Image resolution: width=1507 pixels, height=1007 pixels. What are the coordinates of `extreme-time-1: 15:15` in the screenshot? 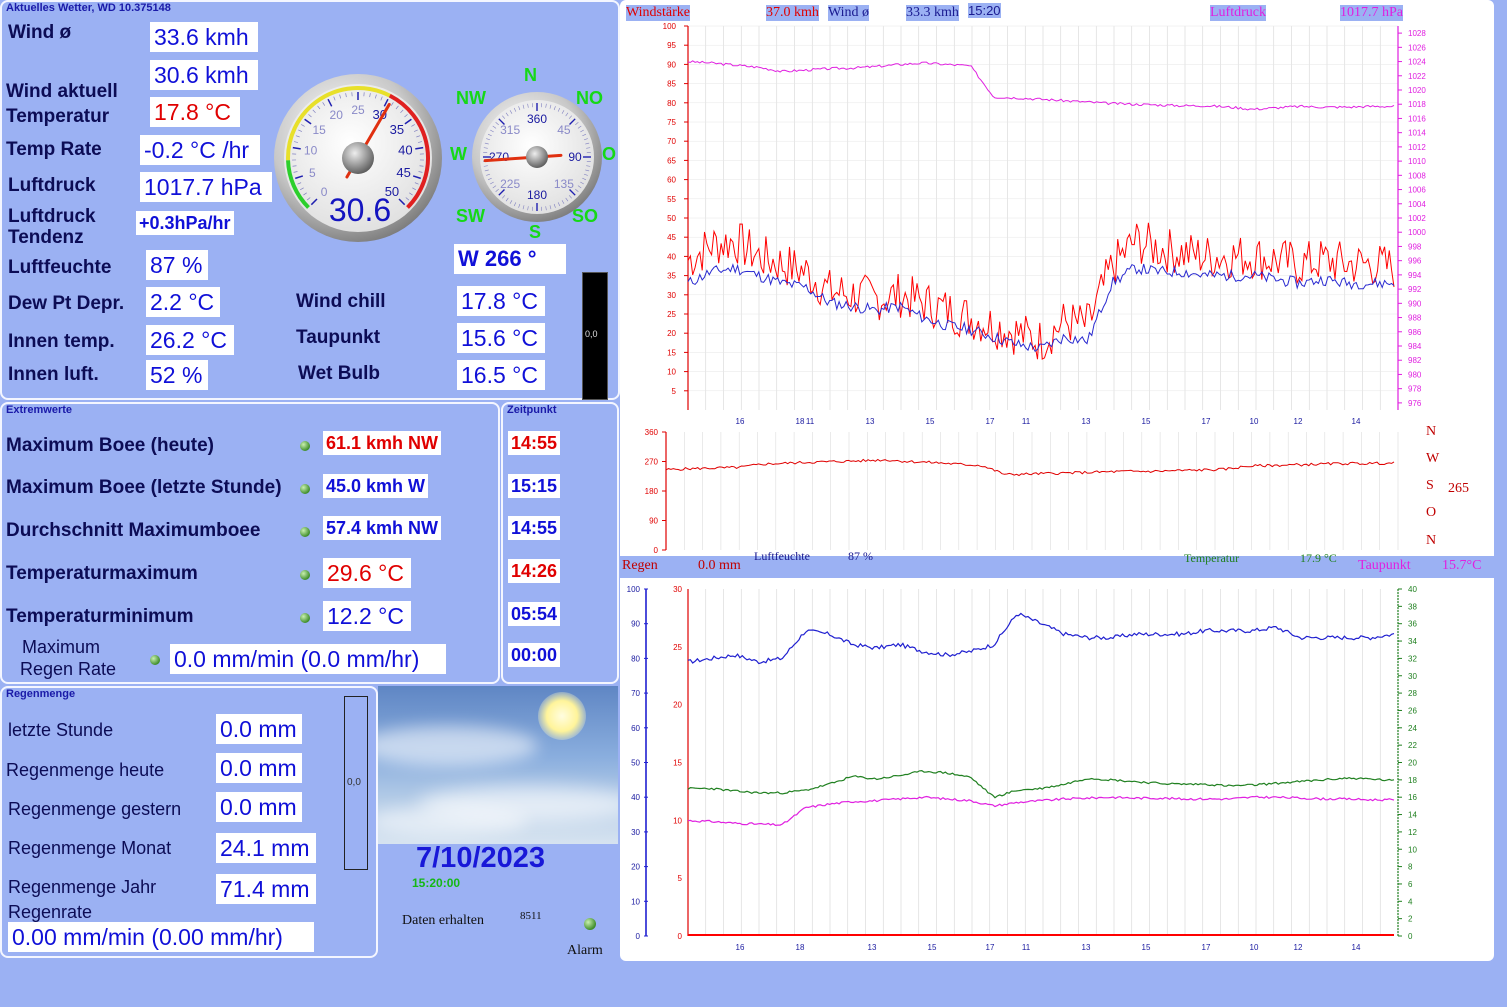 It's located at (534, 486).